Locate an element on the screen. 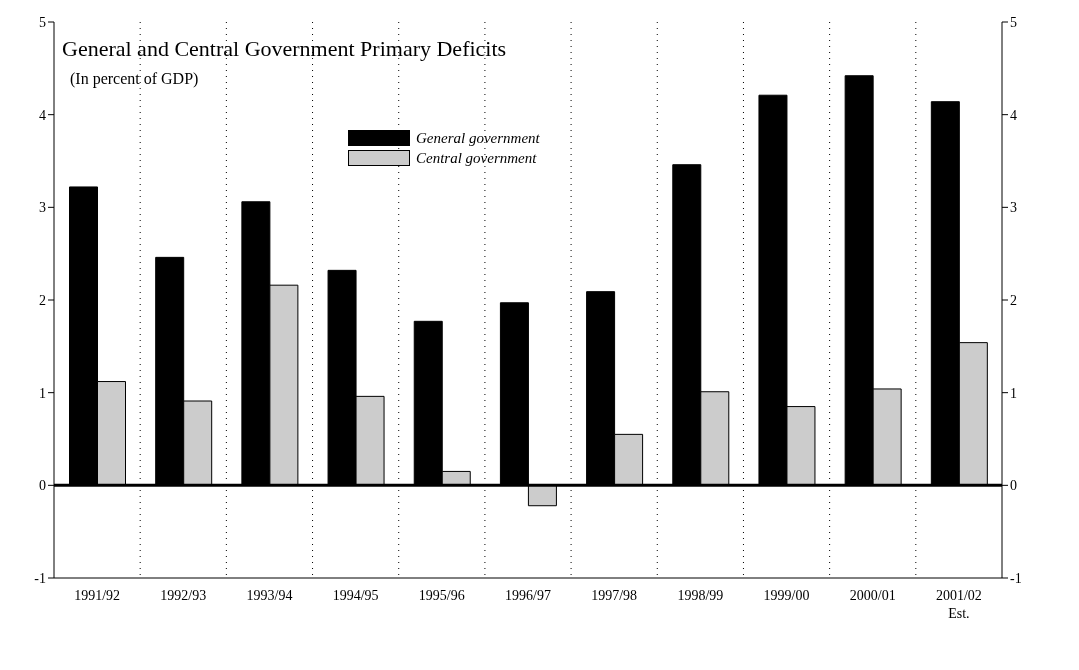 The image size is (1079, 670). legend-label: General government is located at coordinates (478, 138).